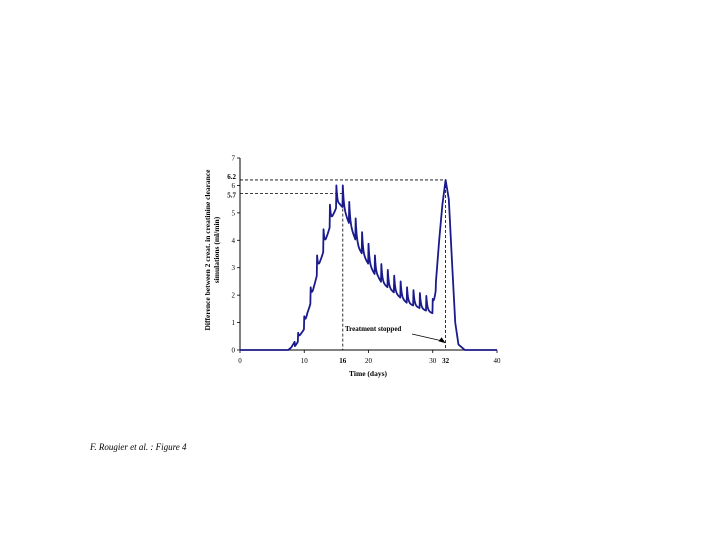 This screenshot has height=540, width=720. I want to click on y-tick-label: 2, so click(234, 296).